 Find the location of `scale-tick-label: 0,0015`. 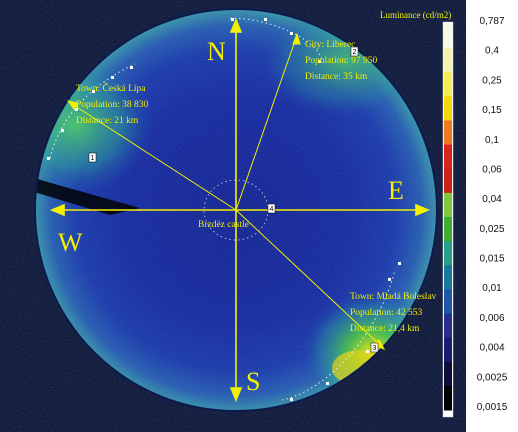

scale-tick-label: 0,0015 is located at coordinates (492, 407).